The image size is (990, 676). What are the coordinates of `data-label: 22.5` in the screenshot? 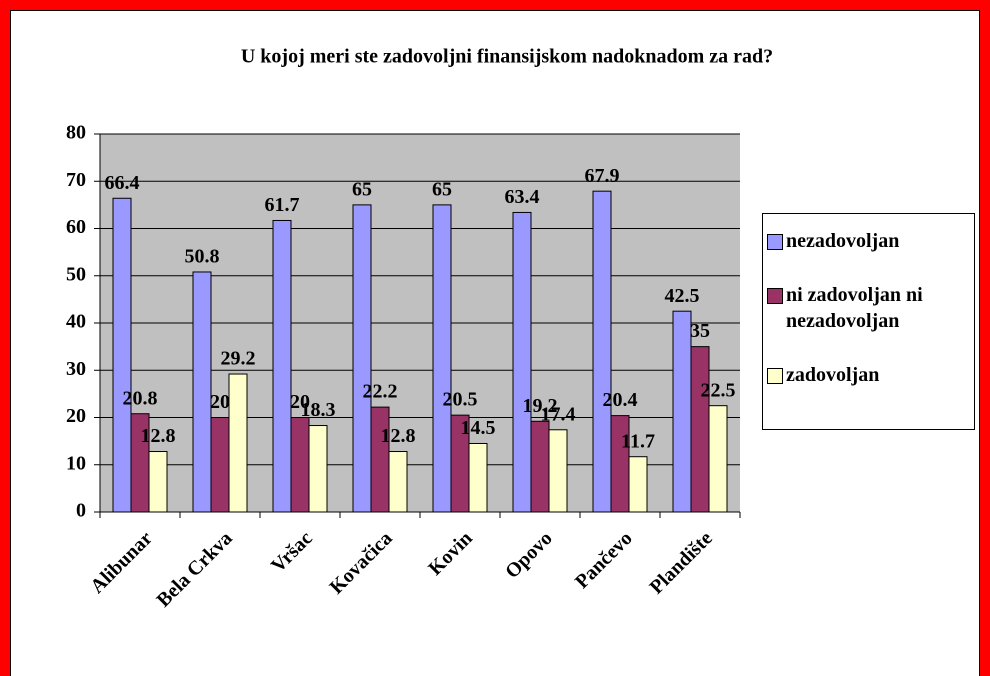 It's located at (718, 390).